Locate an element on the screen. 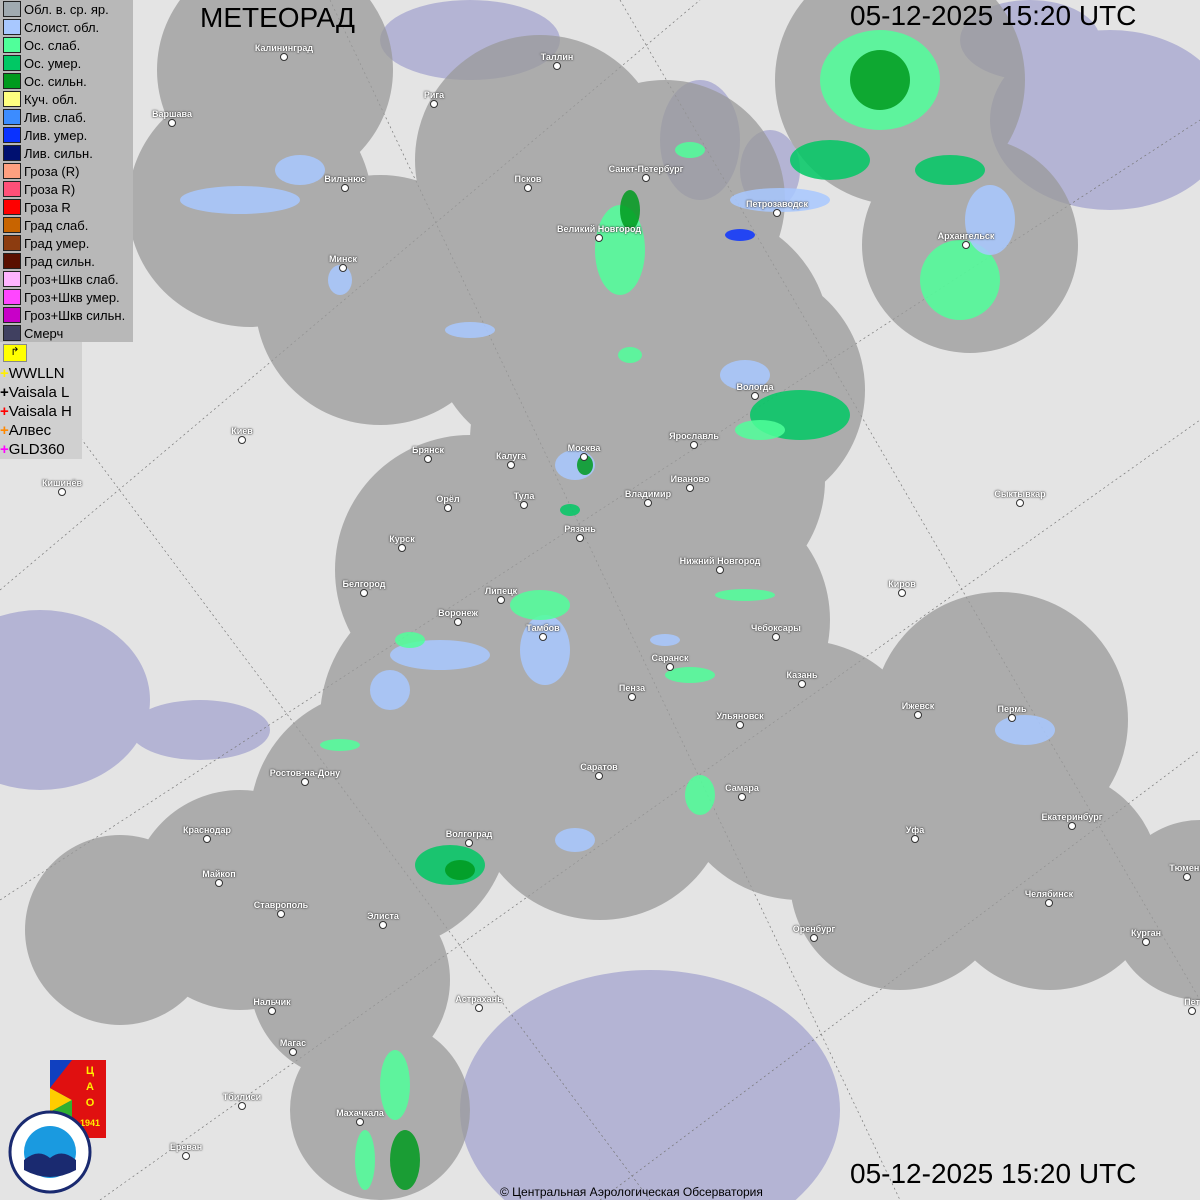 The height and width of the screenshot is (1200, 1200). city-label: Волгоград is located at coordinates (469, 834).